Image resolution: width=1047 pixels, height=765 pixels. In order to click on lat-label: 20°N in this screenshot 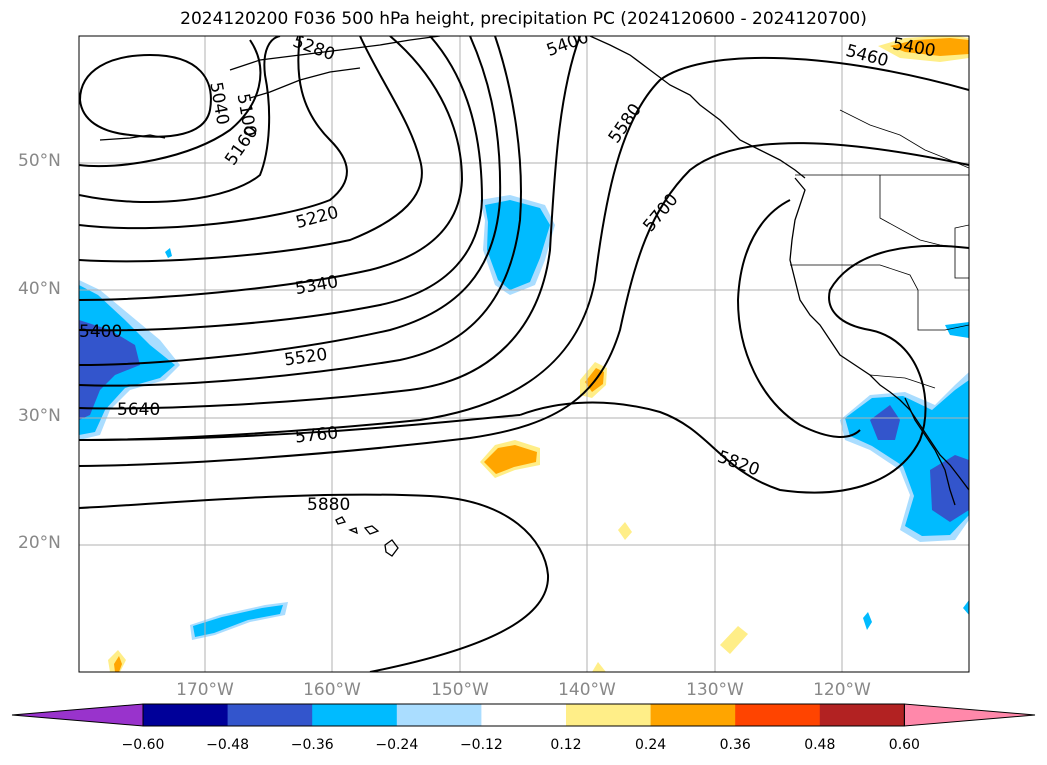, I will do `click(39, 543)`.